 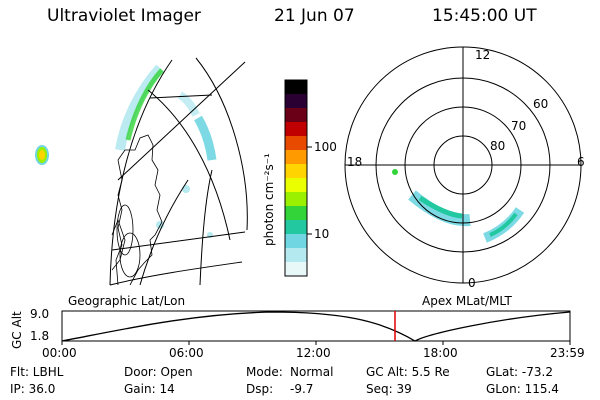 What do you see at coordinates (149, 389) in the screenshot?
I see `status-gain: Gain: 14` at bounding box center [149, 389].